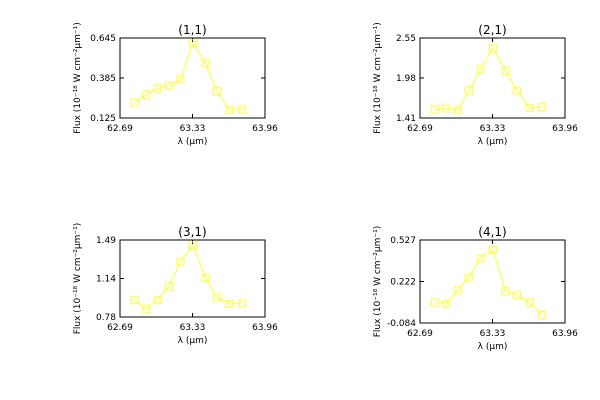 This screenshot has width=600, height=400. Describe the element at coordinates (106, 280) in the screenshot. I see `y-tick-label: 1.14` at that location.